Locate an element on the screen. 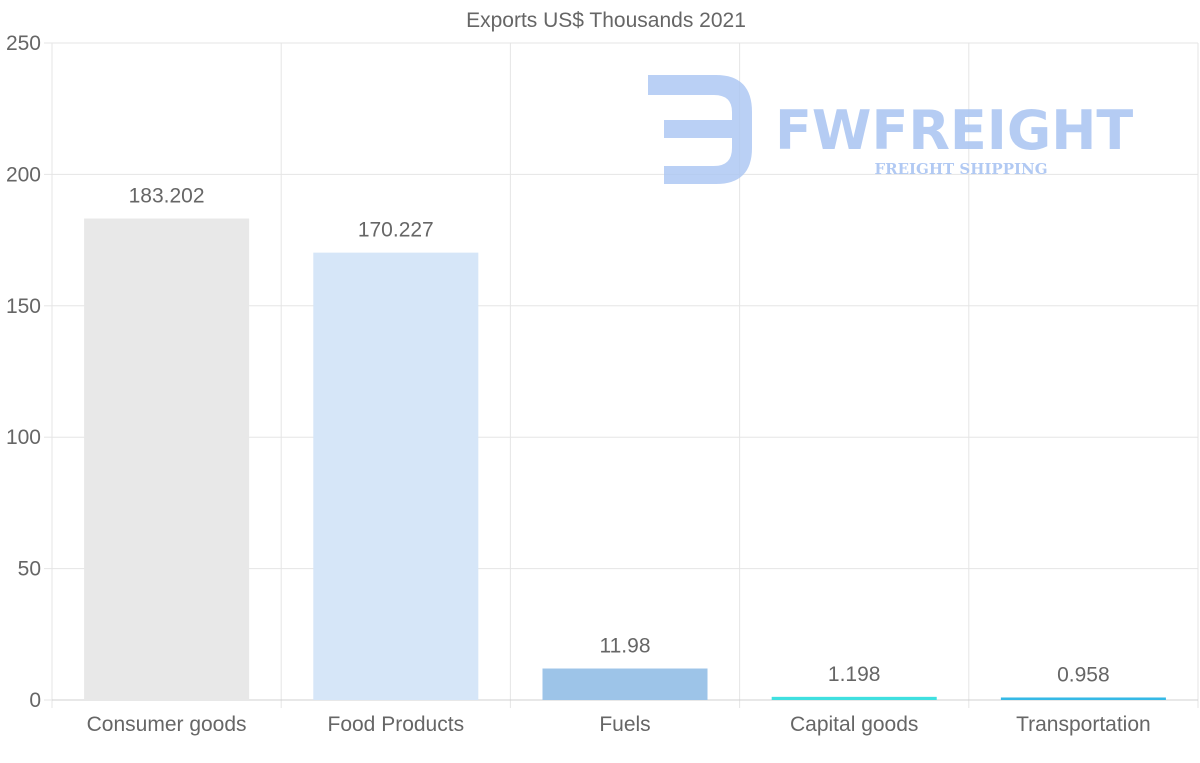 The height and width of the screenshot is (763, 1200). data-label: 0.958 is located at coordinates (1083, 674).